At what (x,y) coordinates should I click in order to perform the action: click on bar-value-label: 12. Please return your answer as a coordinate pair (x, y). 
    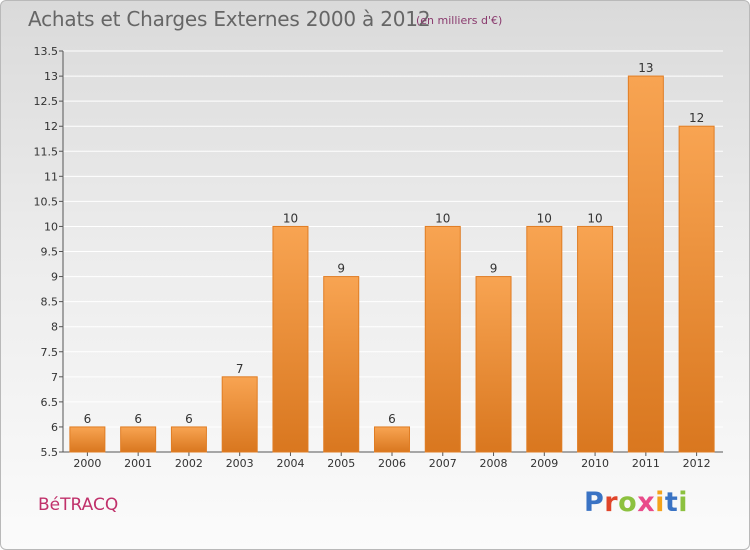
    Looking at the image, I should click on (696, 118).